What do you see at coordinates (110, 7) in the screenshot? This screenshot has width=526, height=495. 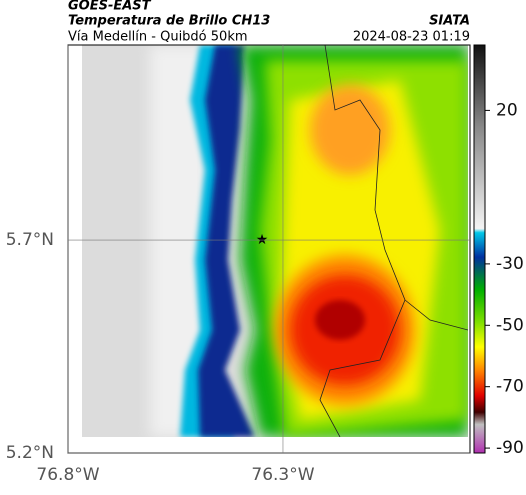 I see `title: GOES-EAST` at bounding box center [110, 7].